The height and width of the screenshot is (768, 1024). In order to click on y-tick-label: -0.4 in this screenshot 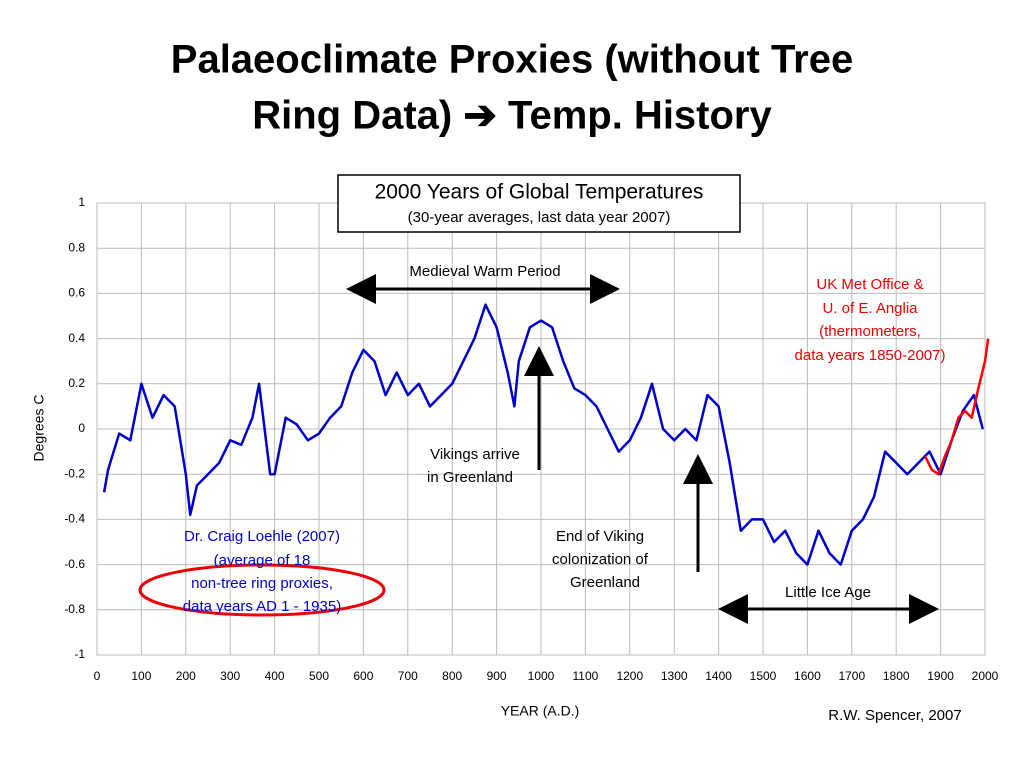, I will do `click(74, 519)`.